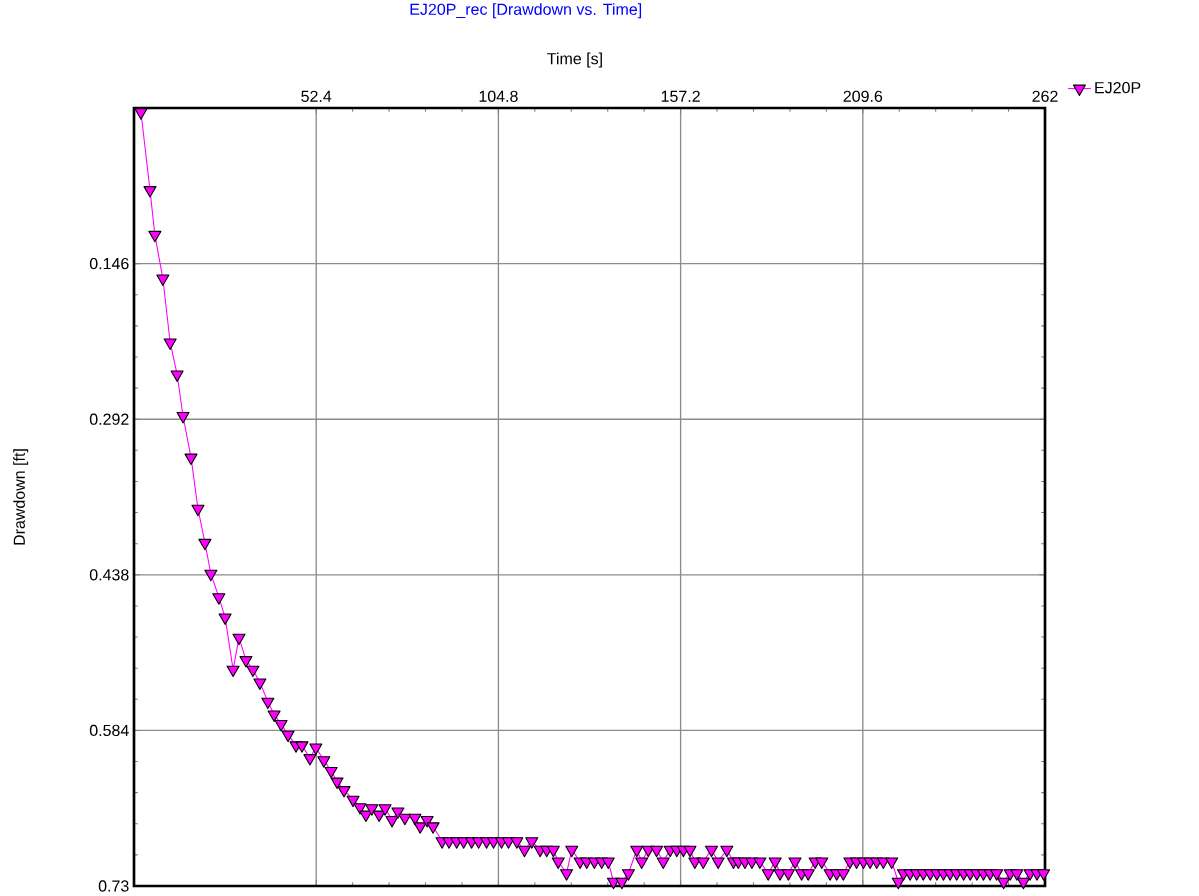  I want to click on x-tick-label: 52.4, so click(316, 96).